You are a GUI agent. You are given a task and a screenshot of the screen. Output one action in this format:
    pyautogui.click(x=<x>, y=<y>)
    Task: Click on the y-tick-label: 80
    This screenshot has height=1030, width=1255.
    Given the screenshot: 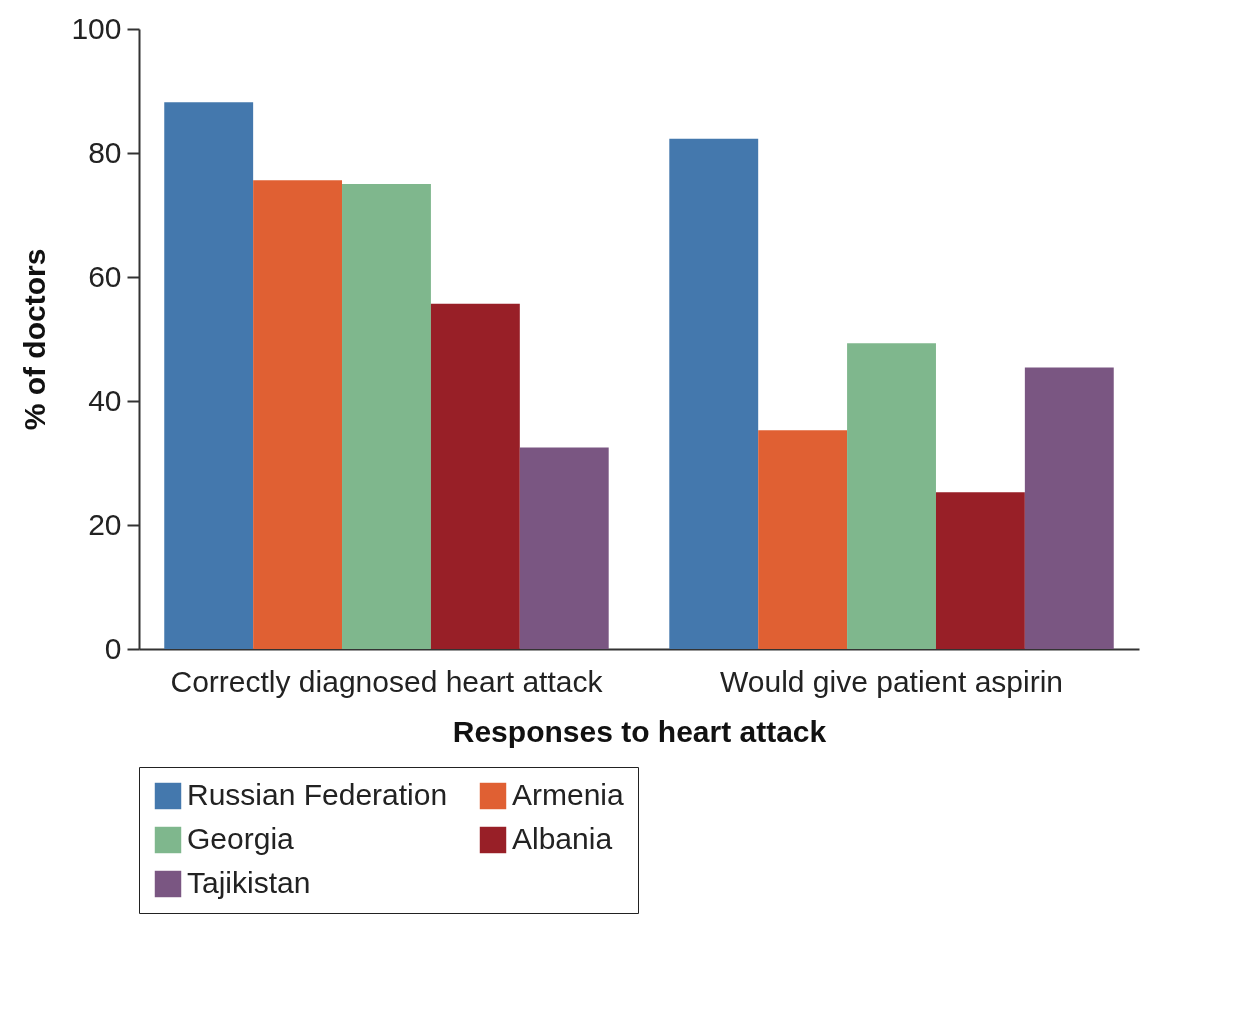 What is the action you would take?
    pyautogui.click(x=105, y=152)
    